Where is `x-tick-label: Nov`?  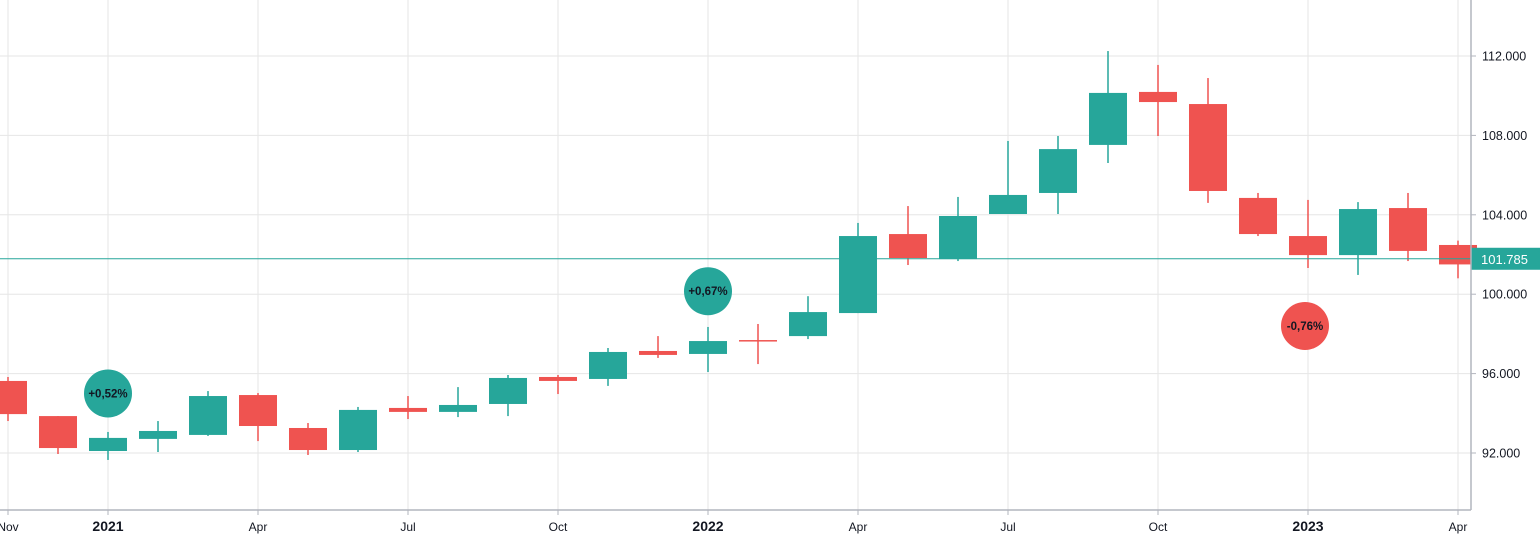 x-tick-label: Nov is located at coordinates (9, 527).